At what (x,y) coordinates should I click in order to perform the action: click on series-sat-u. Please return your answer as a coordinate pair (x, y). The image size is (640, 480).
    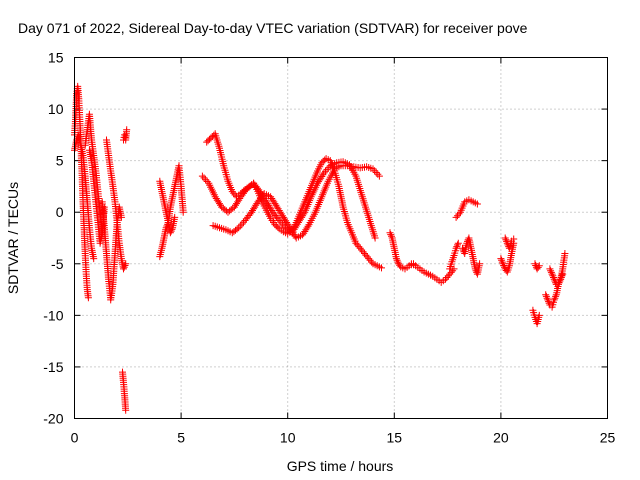
    Looking at the image, I should click on (536, 317).